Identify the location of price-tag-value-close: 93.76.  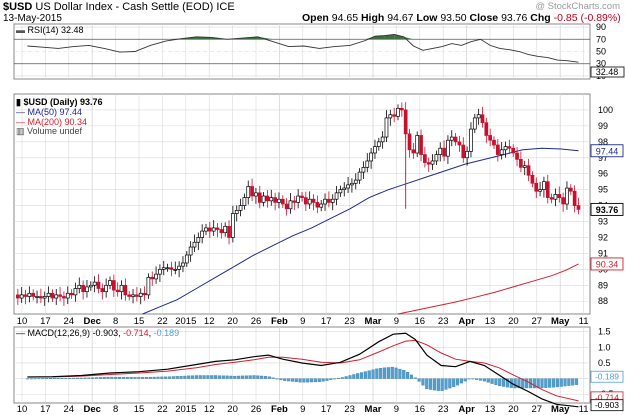
(607, 210).